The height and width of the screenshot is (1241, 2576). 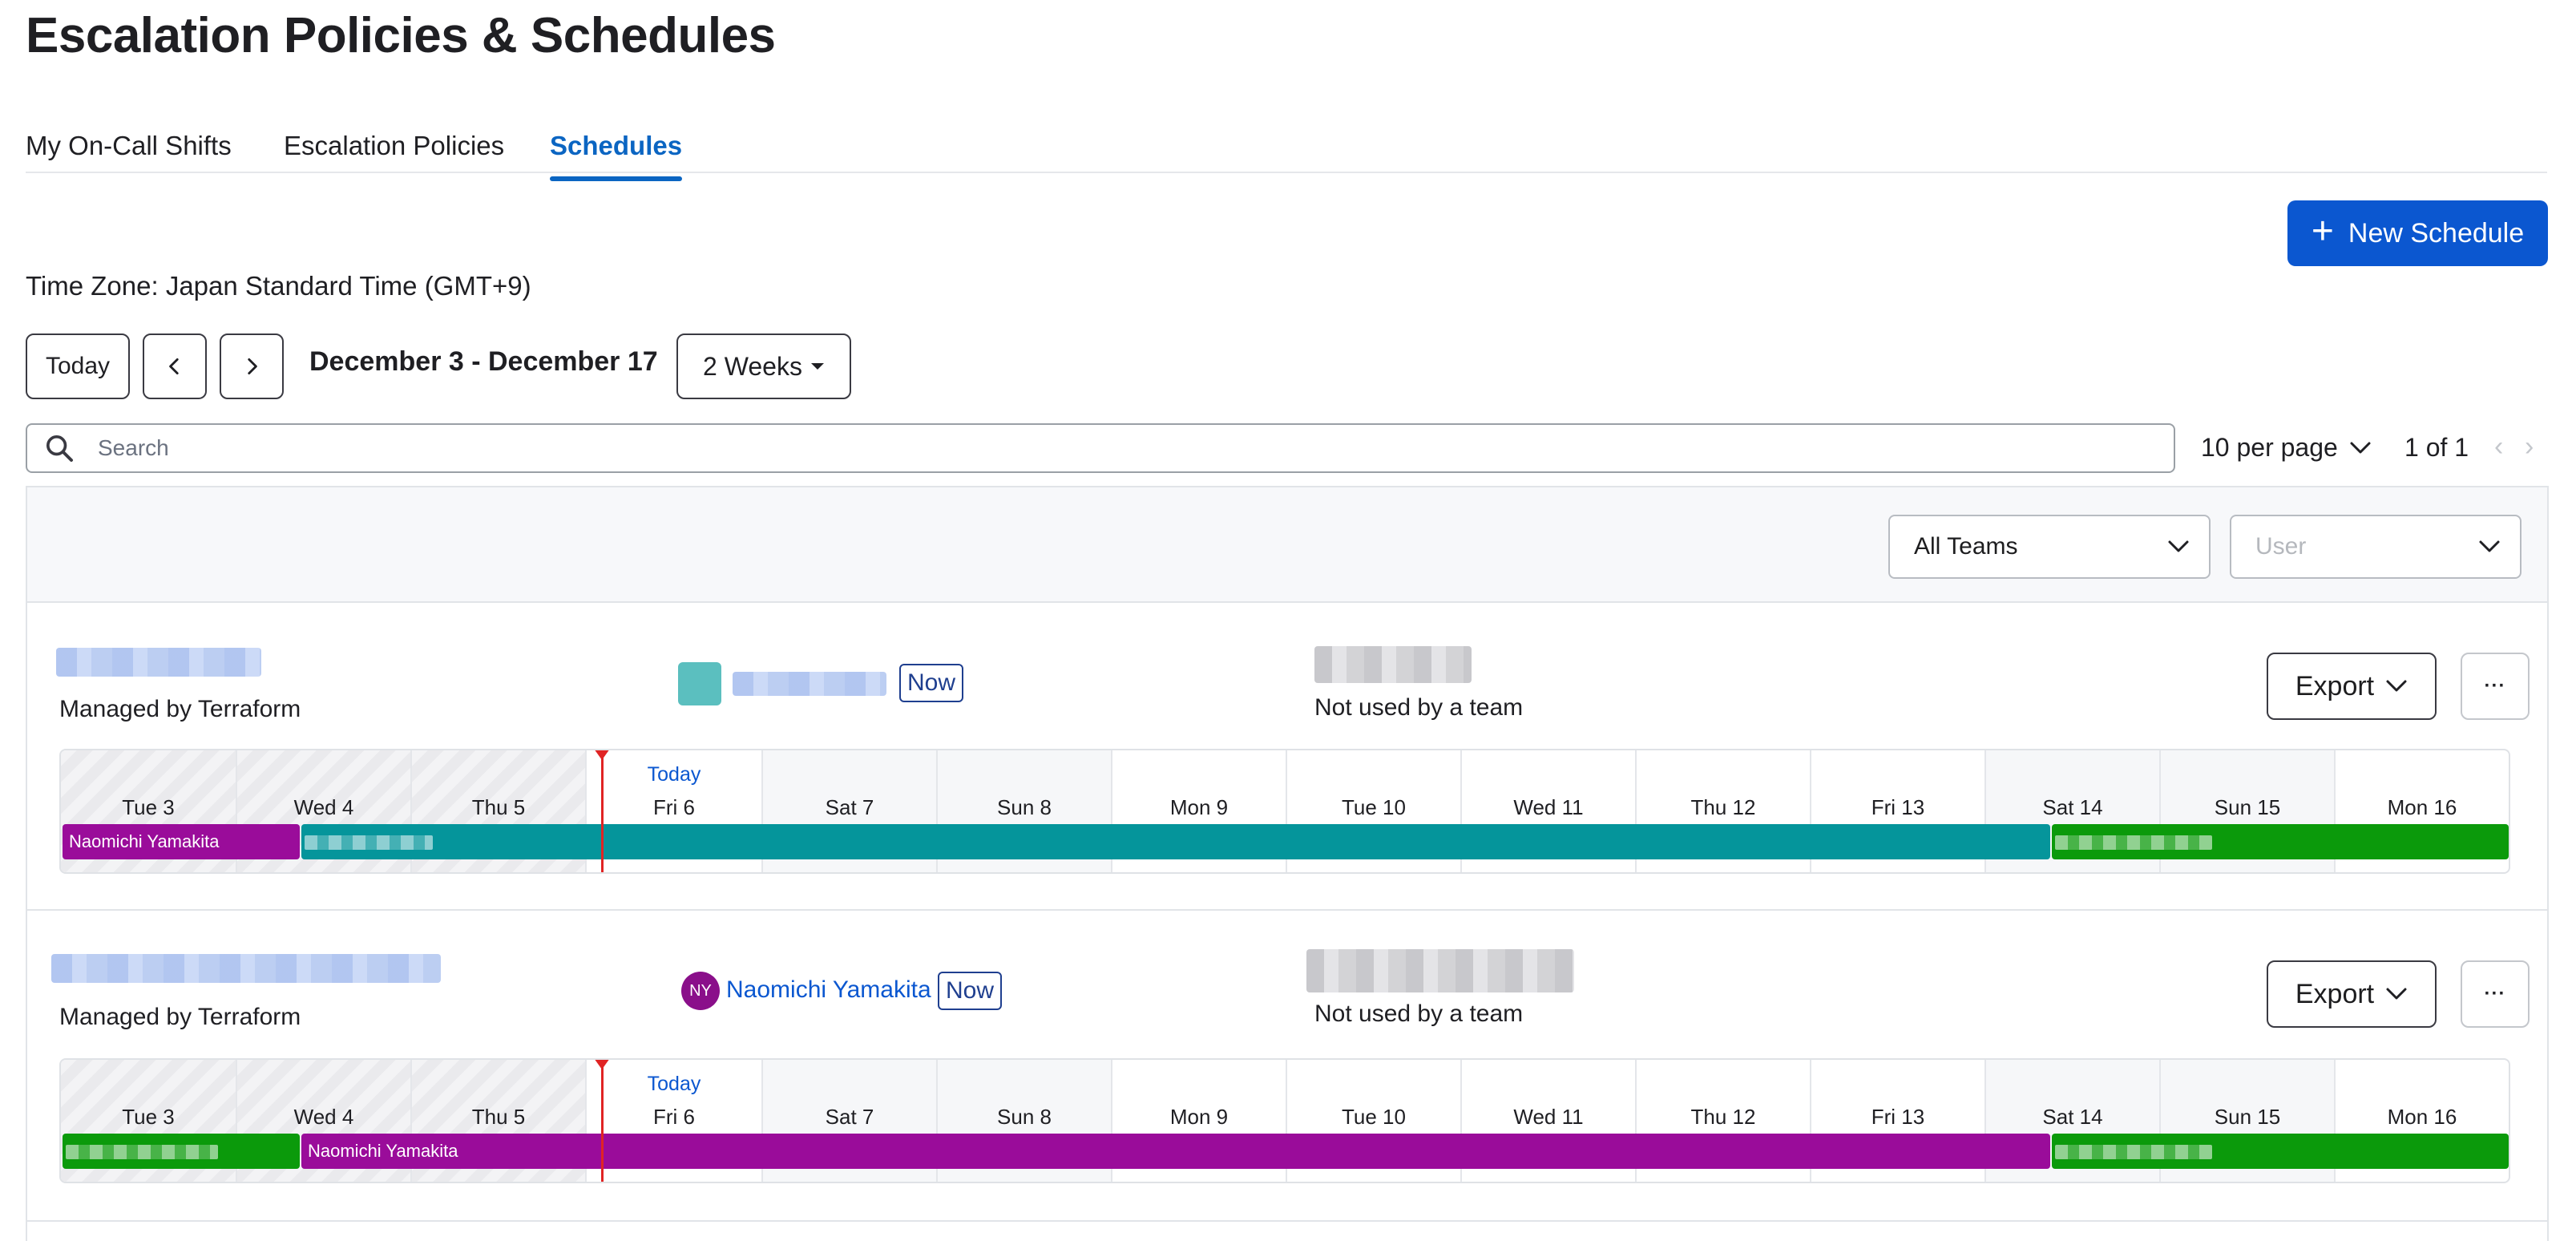 What do you see at coordinates (2376, 547) in the screenshot?
I see `user-filter: User` at bounding box center [2376, 547].